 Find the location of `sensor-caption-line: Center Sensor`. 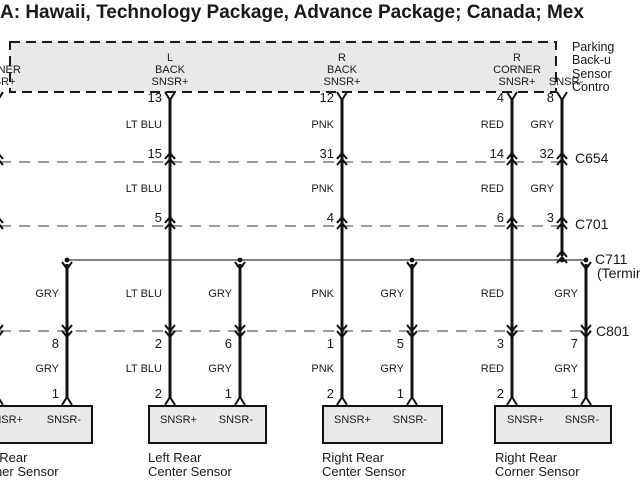

sensor-caption-line: Center Sensor is located at coordinates (364, 471).